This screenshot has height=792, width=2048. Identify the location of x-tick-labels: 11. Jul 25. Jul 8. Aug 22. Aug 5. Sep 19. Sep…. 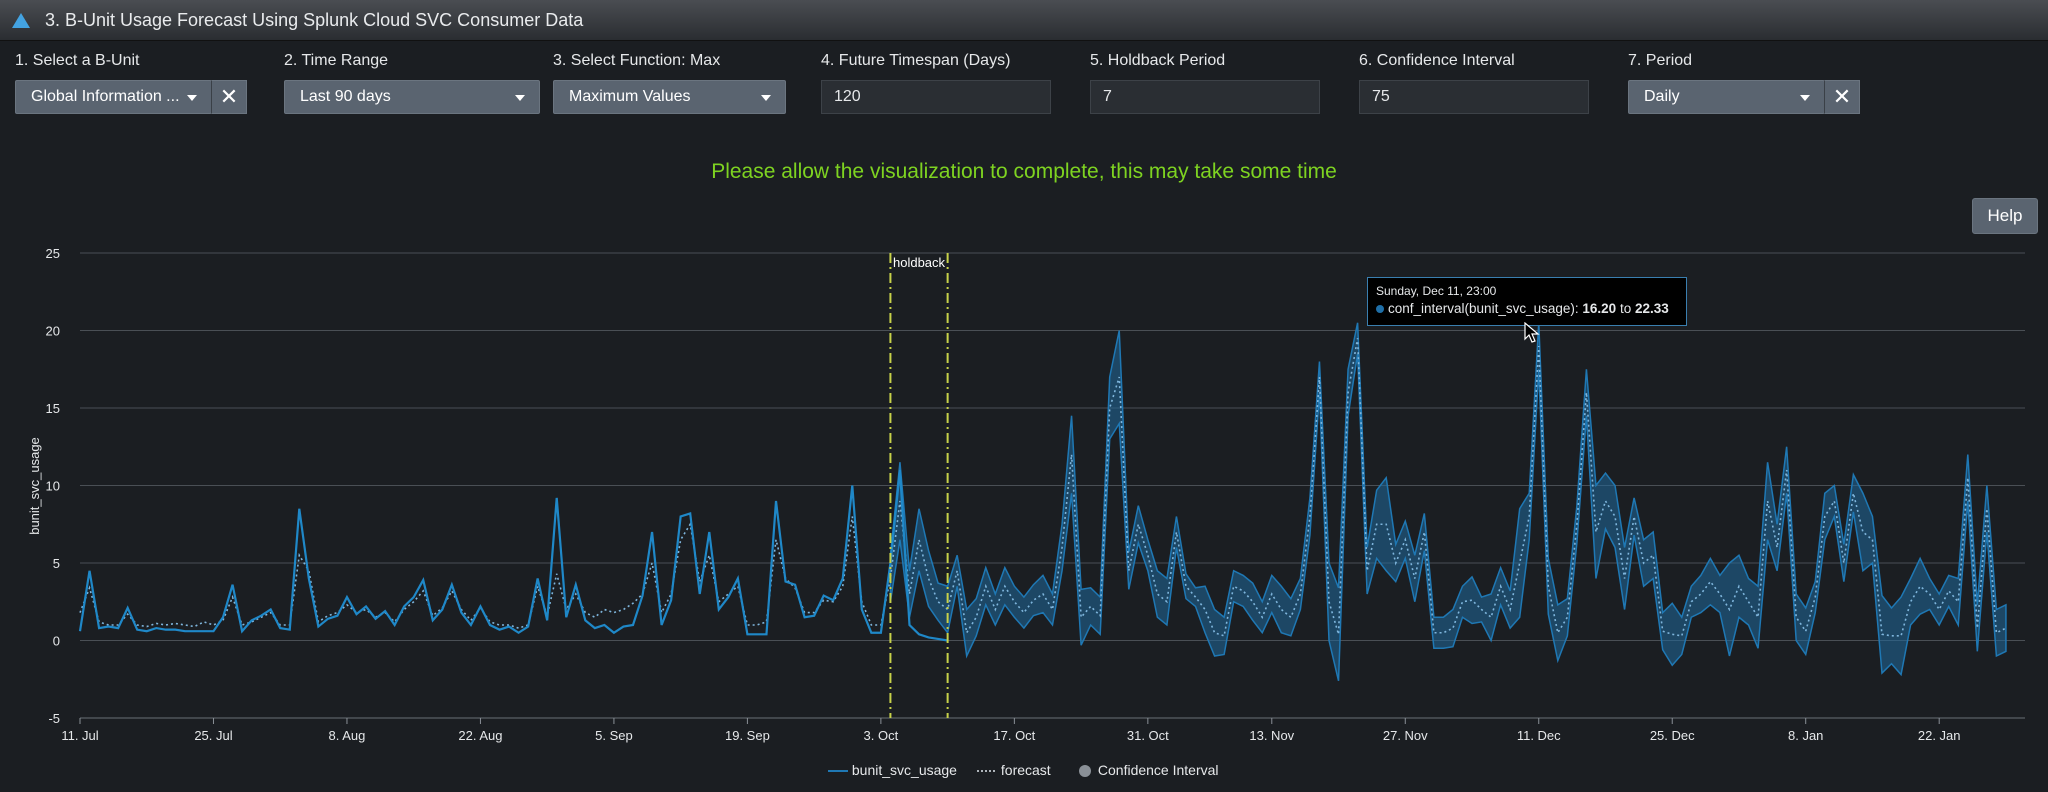
(1010, 735).